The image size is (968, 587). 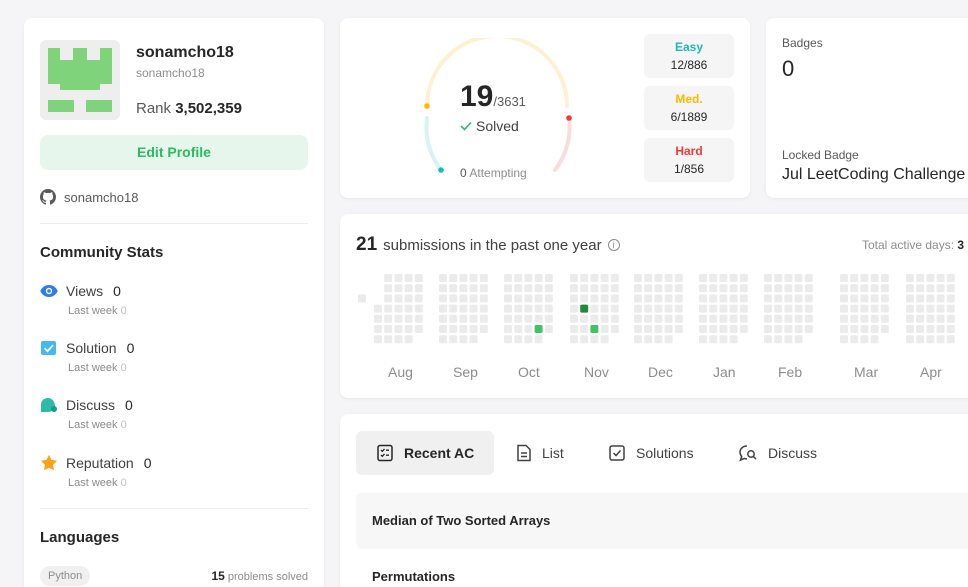 I want to click on edit-profile-button: Edit Profile, so click(x=174, y=152).